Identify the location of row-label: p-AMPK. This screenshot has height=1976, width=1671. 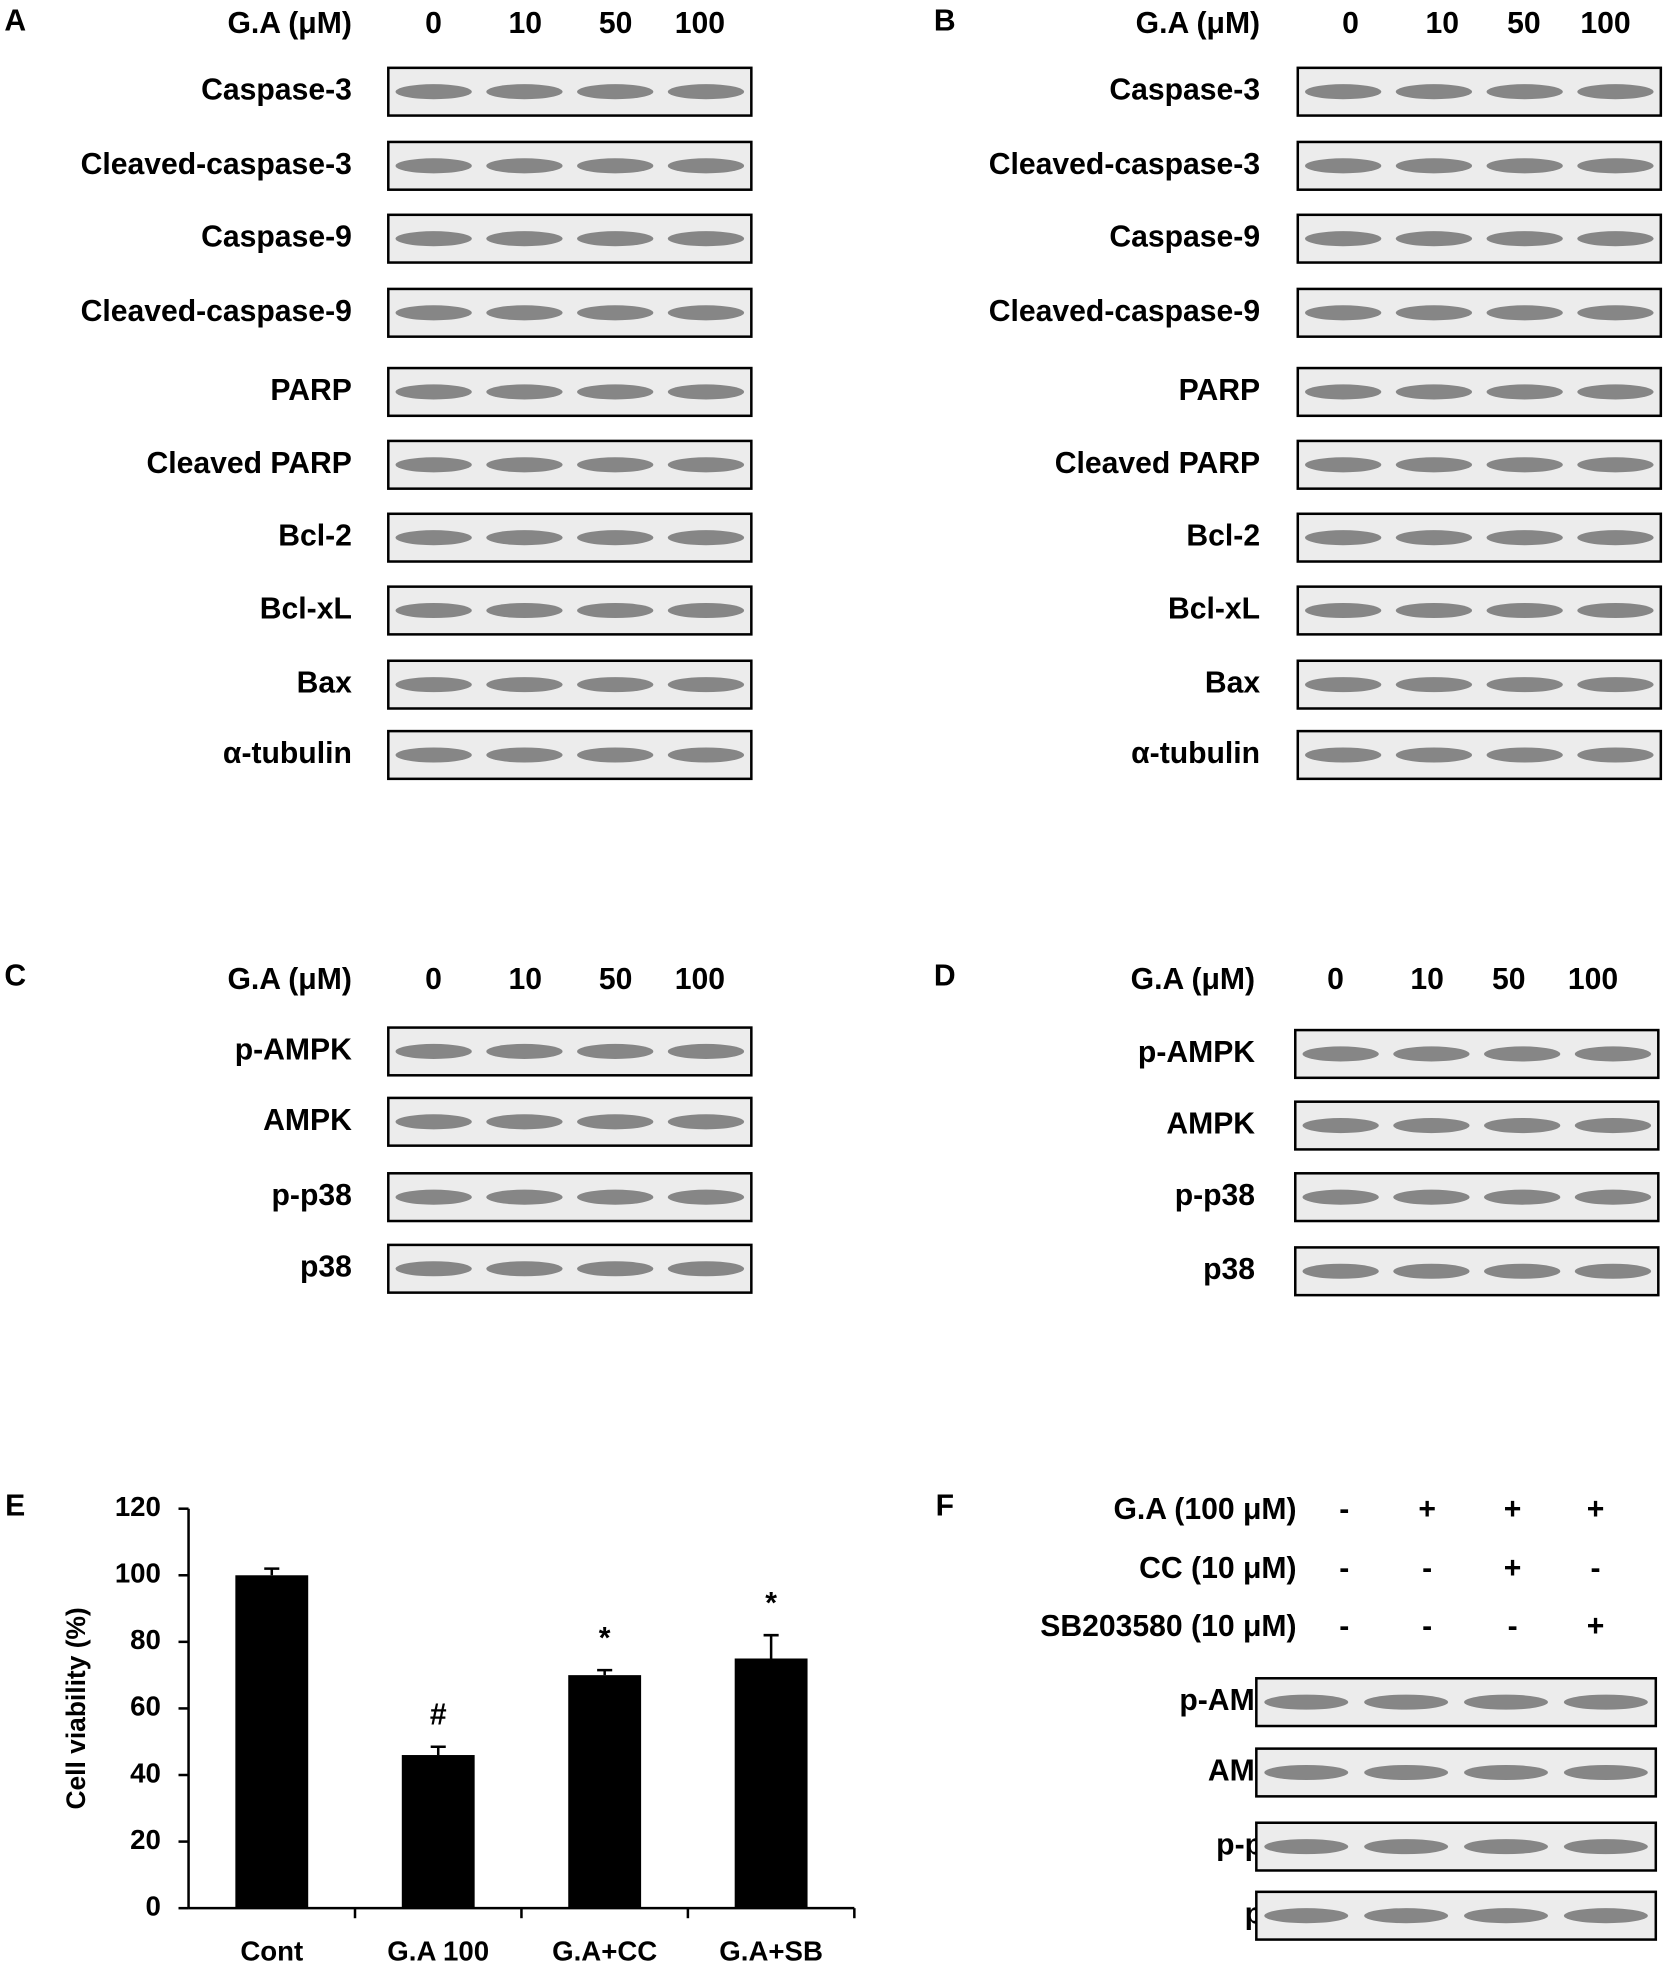
(293, 1049).